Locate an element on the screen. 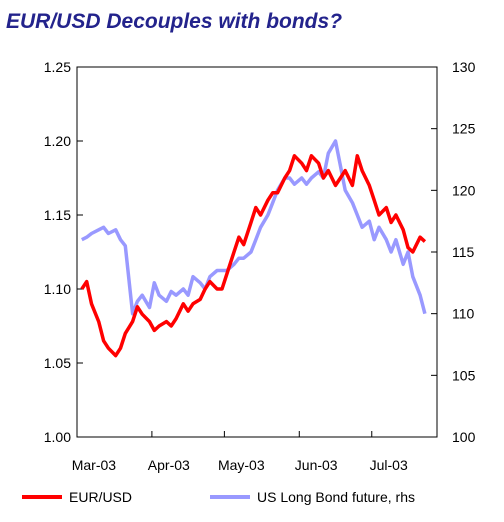 The width and height of the screenshot is (504, 522). y-right-tick-label: 110 is located at coordinates (463, 314).